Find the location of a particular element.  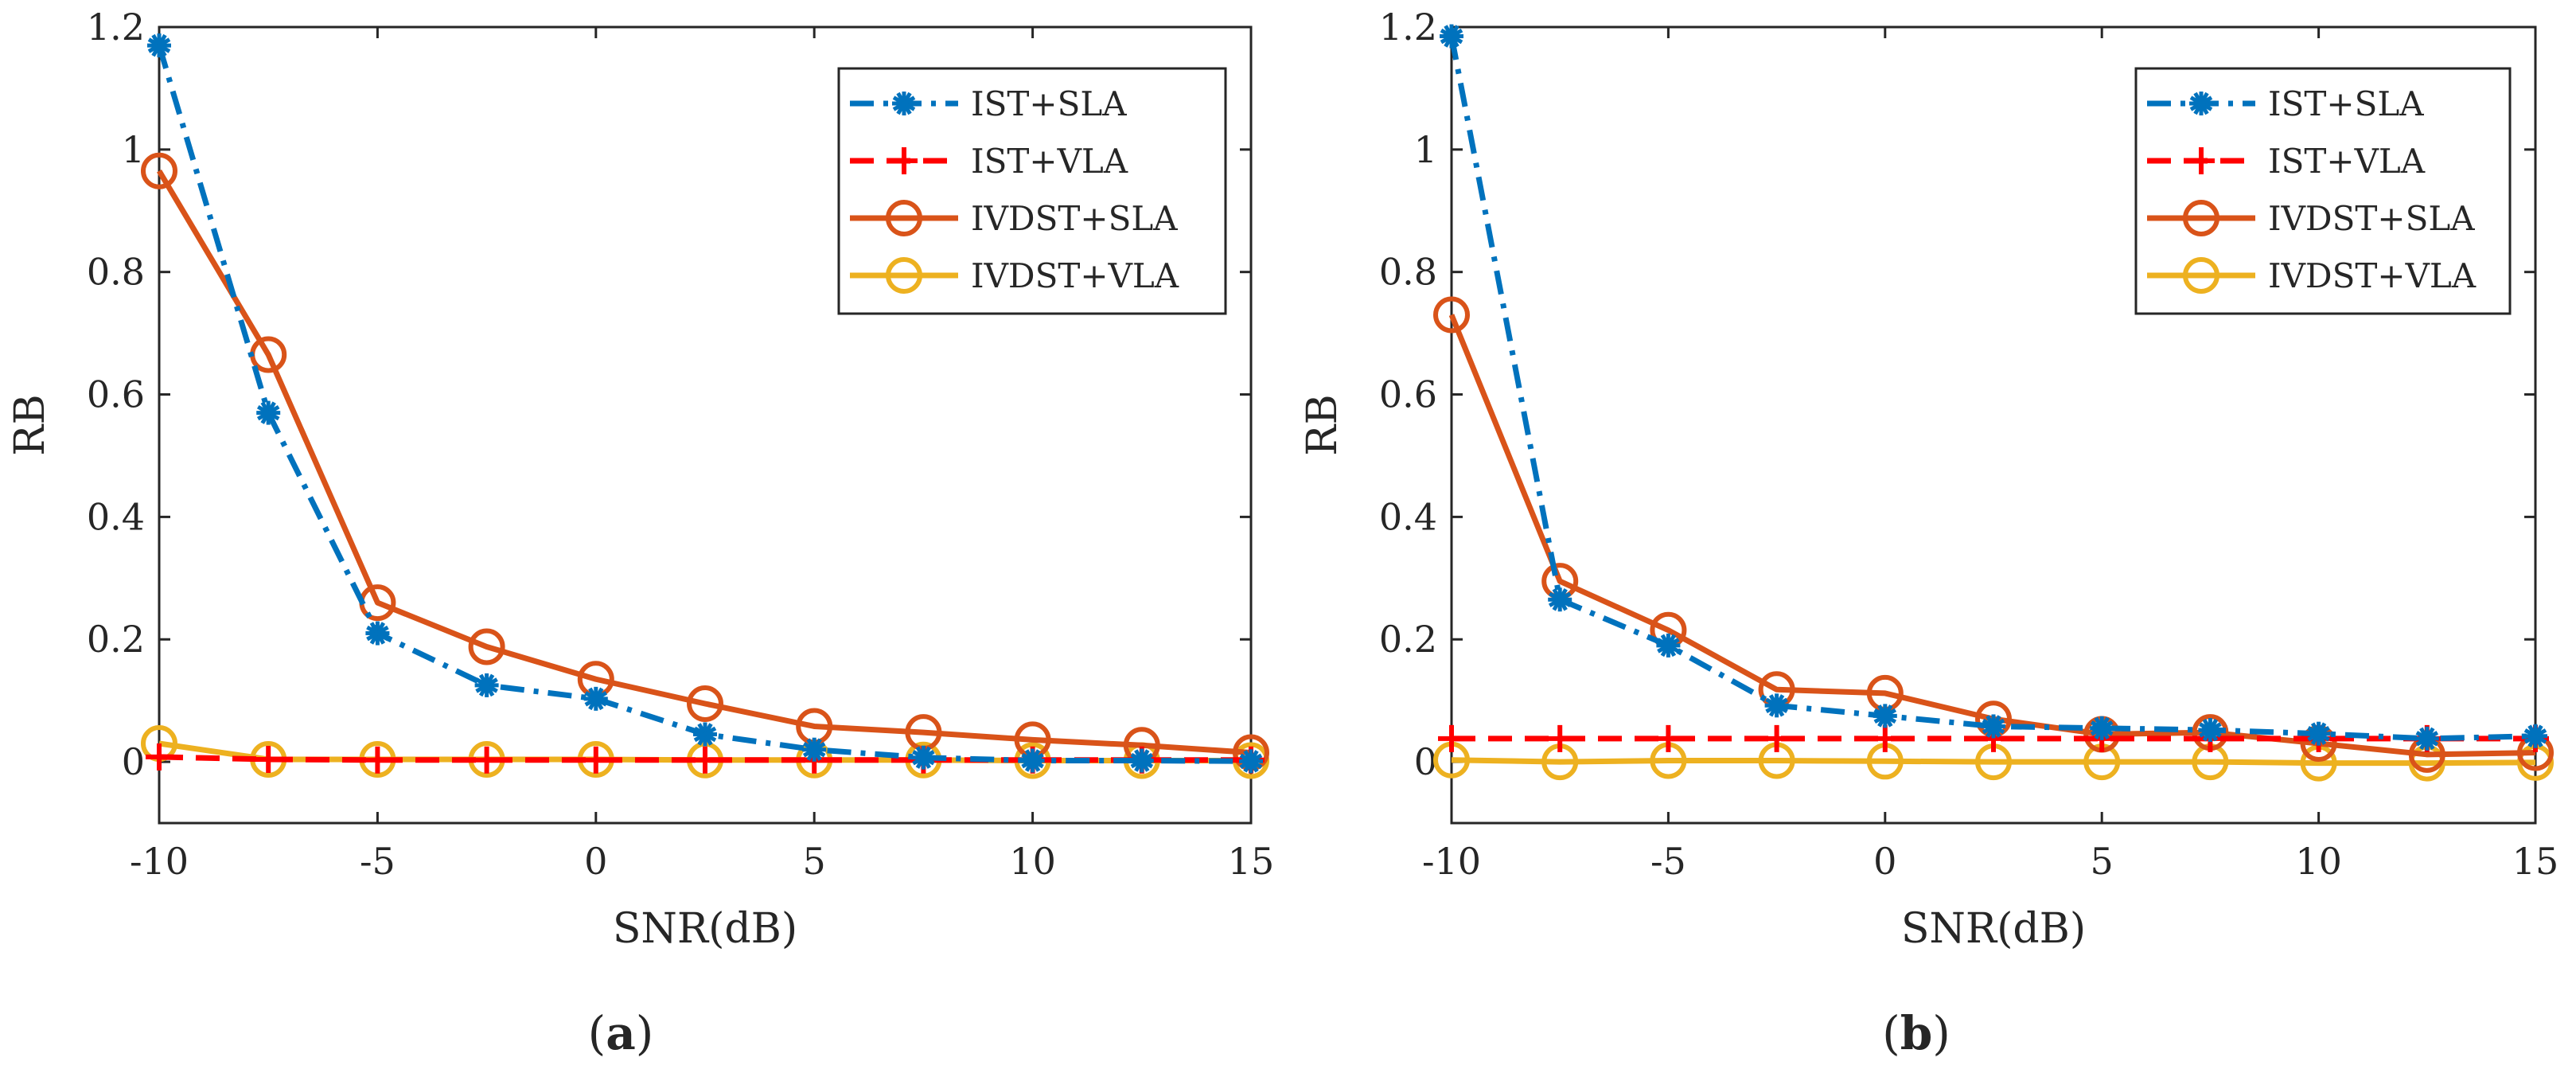

y-tick-label: 1 is located at coordinates (1425, 149).